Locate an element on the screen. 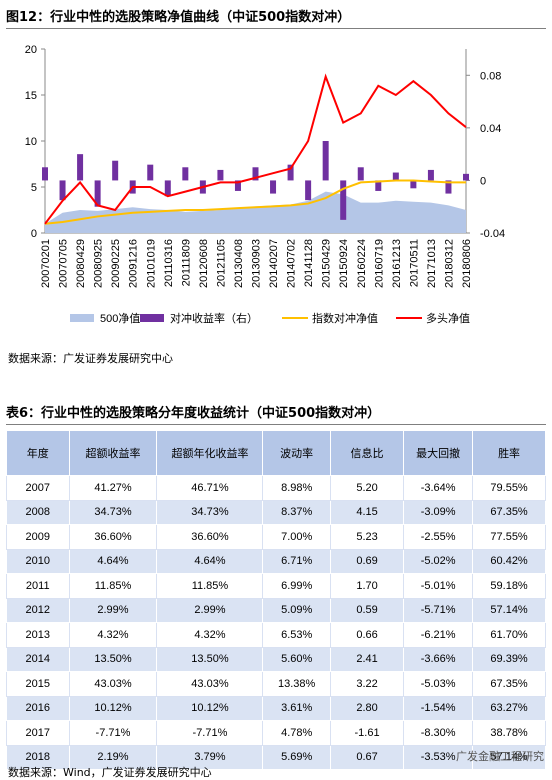 Image resolution: width=552 pixels, height=780 pixels. table-cell: 46.71% is located at coordinates (210, 488).